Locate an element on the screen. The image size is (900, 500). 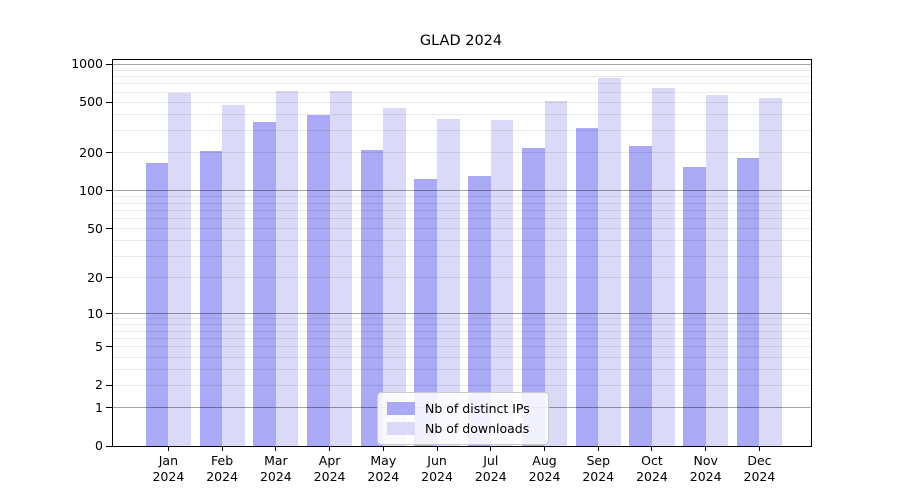
xtick-label-jun: Jun 2024 is located at coordinates (437, 469).